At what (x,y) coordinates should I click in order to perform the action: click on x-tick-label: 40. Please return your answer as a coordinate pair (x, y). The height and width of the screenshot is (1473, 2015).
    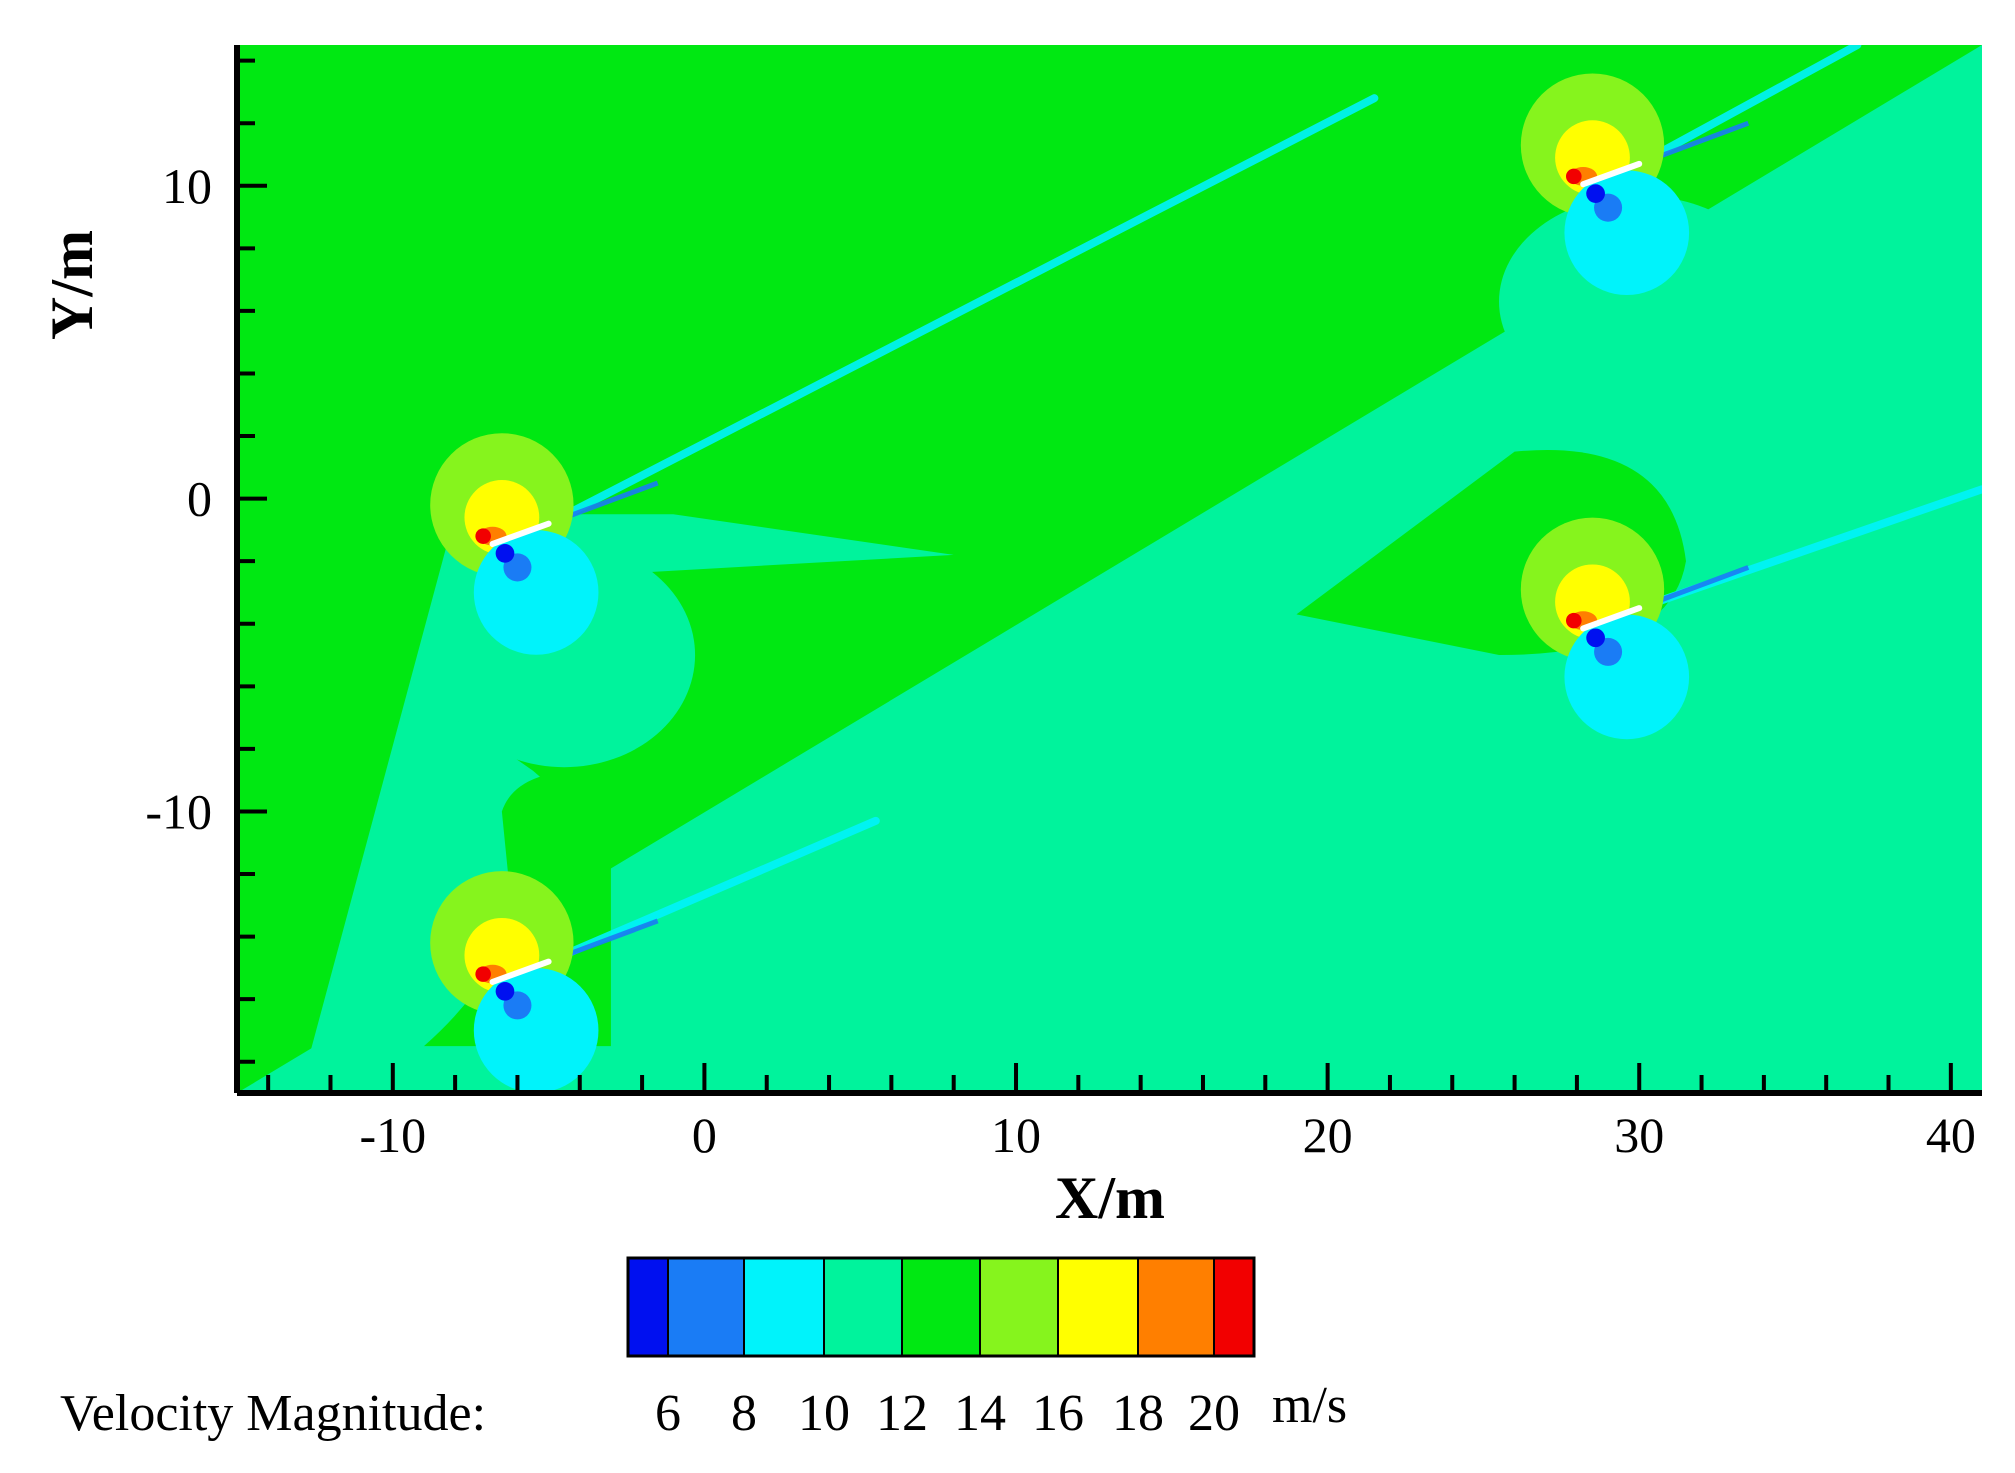
    Looking at the image, I should click on (1951, 1135).